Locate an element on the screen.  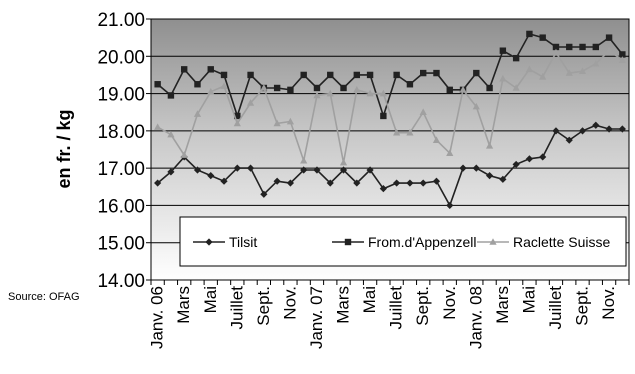
x-tick-label: Janv. 08 is located at coordinates (475, 317).